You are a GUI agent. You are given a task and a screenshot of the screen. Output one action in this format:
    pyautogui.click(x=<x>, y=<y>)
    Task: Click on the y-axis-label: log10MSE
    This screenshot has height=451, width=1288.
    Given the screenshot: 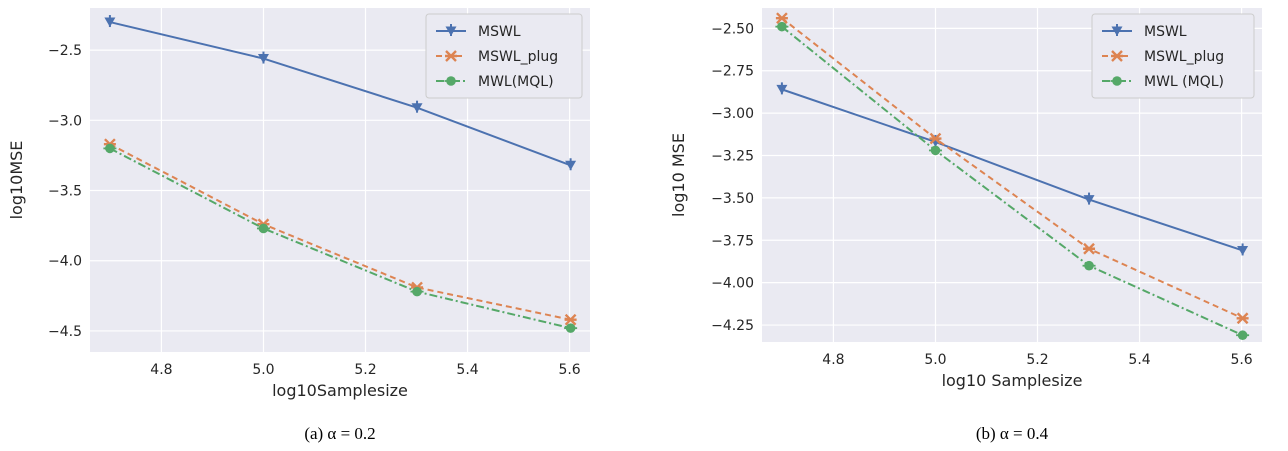 What is the action you would take?
    pyautogui.click(x=16, y=180)
    